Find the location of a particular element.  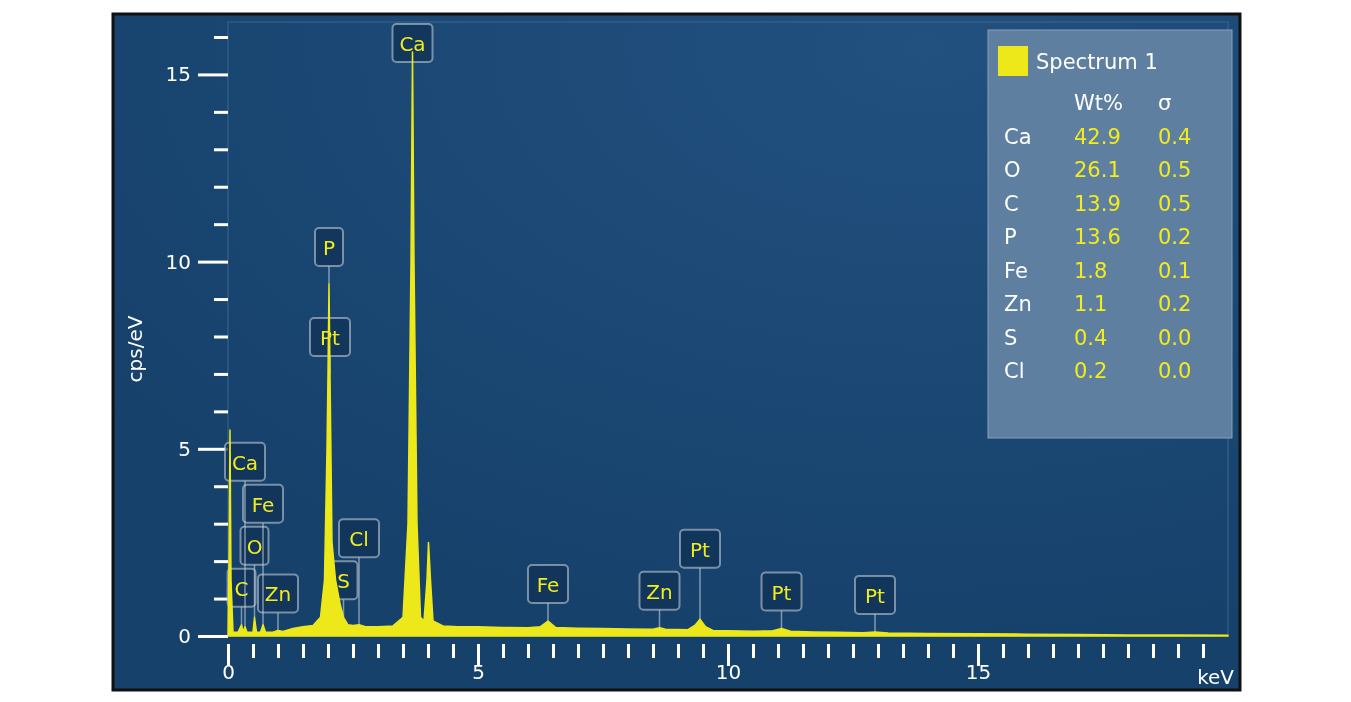

annotation: 13.6 is located at coordinates (1097, 237).